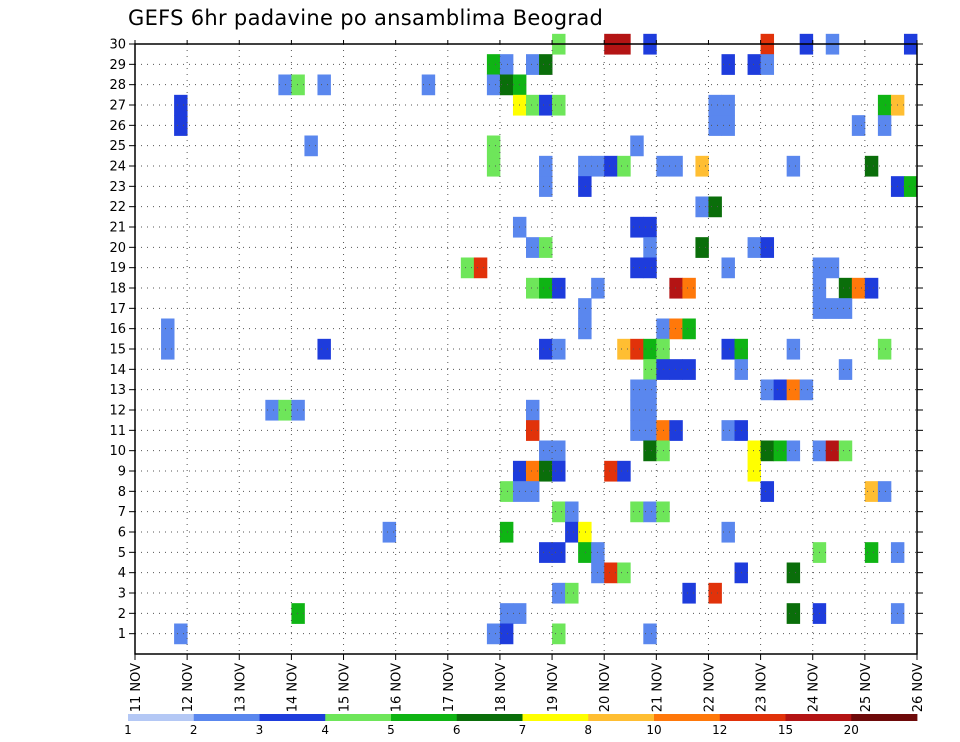 This screenshot has height=742, width=960. Describe the element at coordinates (122, 553) in the screenshot. I see `y-tick-label: 5` at that location.